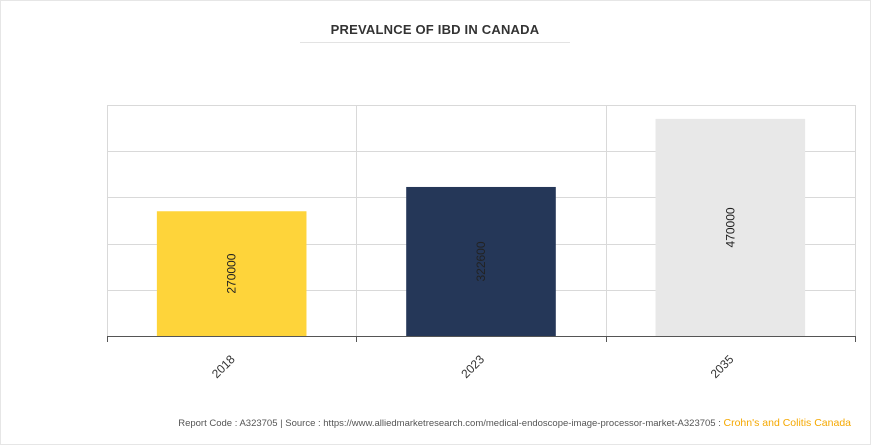 The image size is (871, 445). I want to click on title-underline, so click(435, 42).